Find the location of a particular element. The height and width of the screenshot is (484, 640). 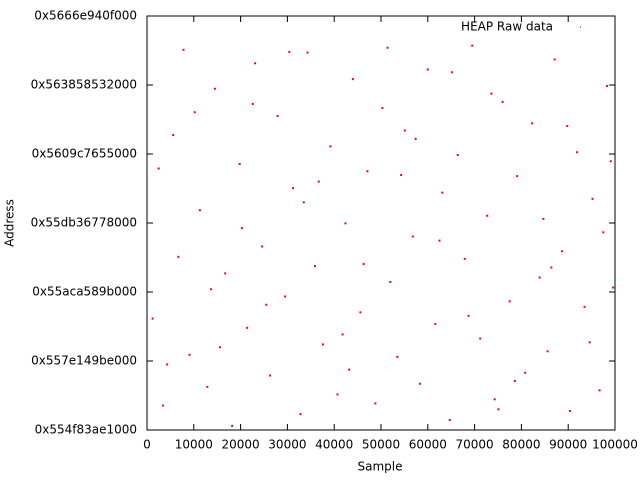

x-axis-label: Sample is located at coordinates (380, 467).